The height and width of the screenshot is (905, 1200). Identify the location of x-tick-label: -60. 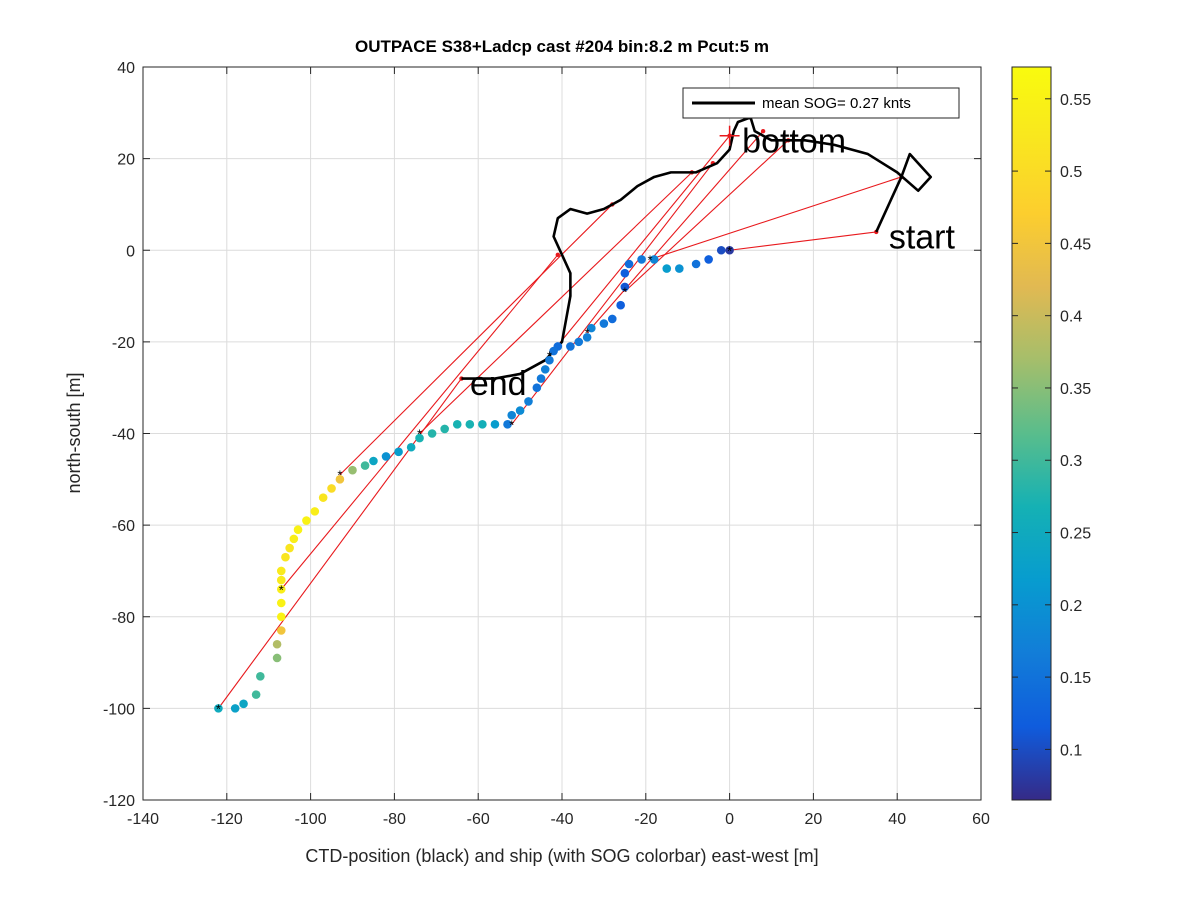
(478, 819).